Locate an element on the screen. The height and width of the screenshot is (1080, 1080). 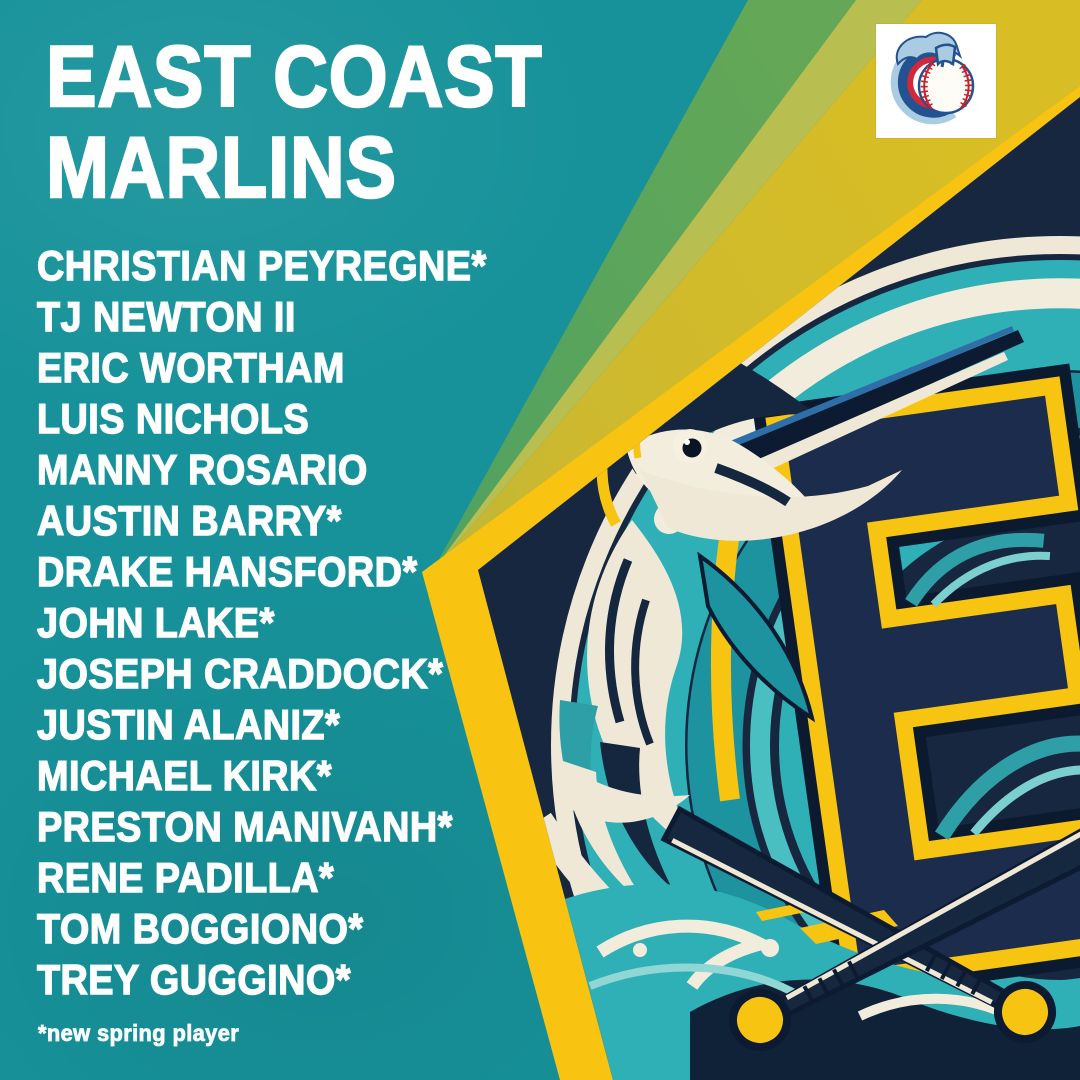
roster-player: RENE PADILLA* is located at coordinates (185, 877).